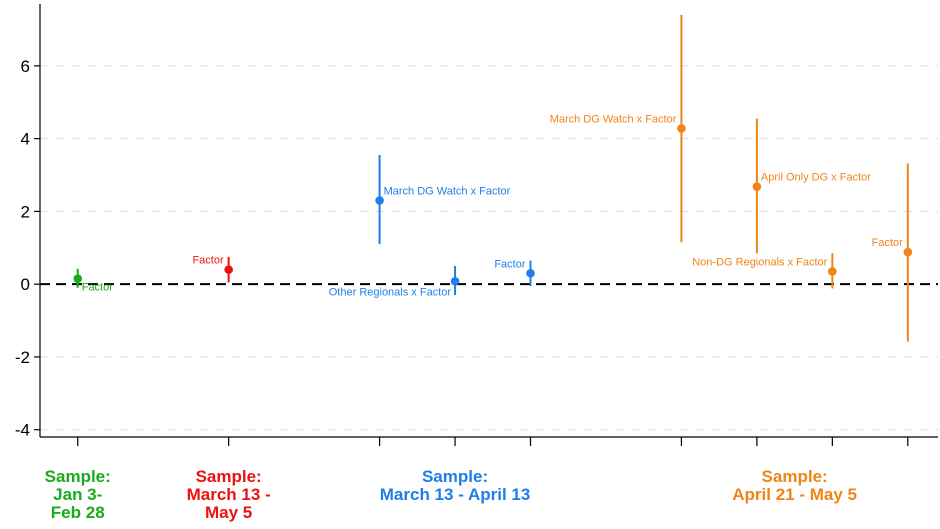 The height and width of the screenshot is (529, 940). I want to click on sample-group-label: Sample: April 21 - May 5, so click(794, 485).